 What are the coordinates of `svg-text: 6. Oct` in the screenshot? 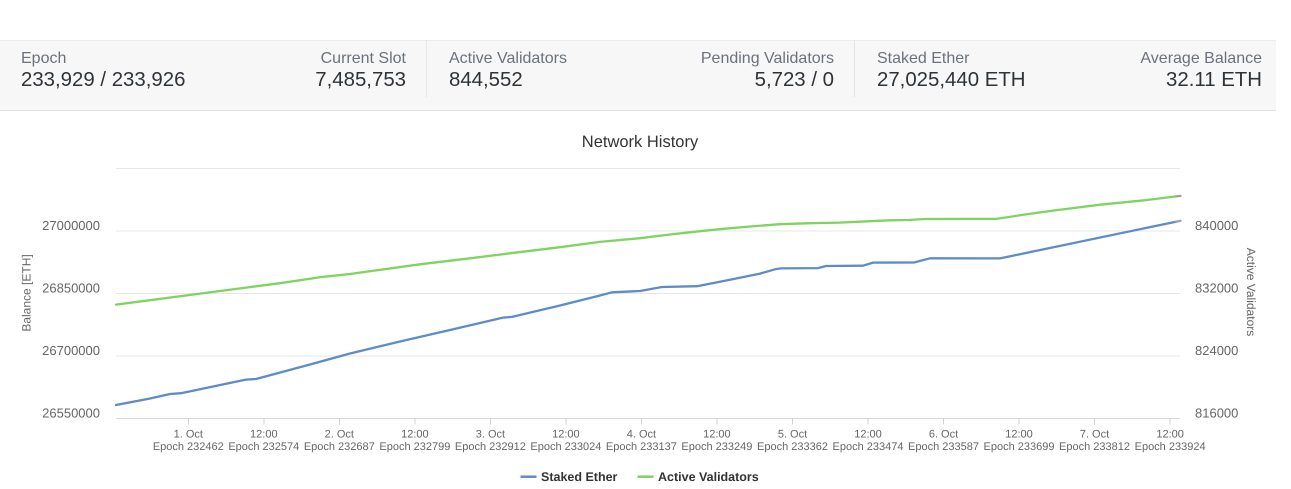 It's located at (943, 434).